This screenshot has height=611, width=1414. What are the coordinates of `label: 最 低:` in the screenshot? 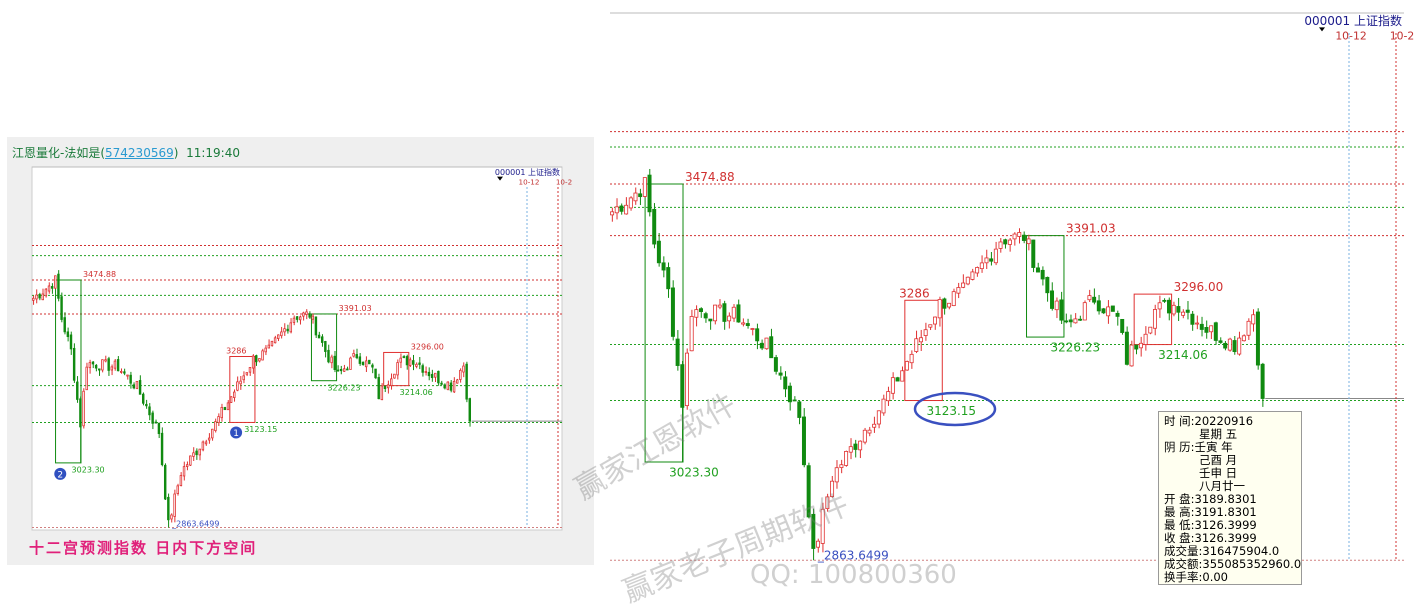 It's located at (1179, 525).